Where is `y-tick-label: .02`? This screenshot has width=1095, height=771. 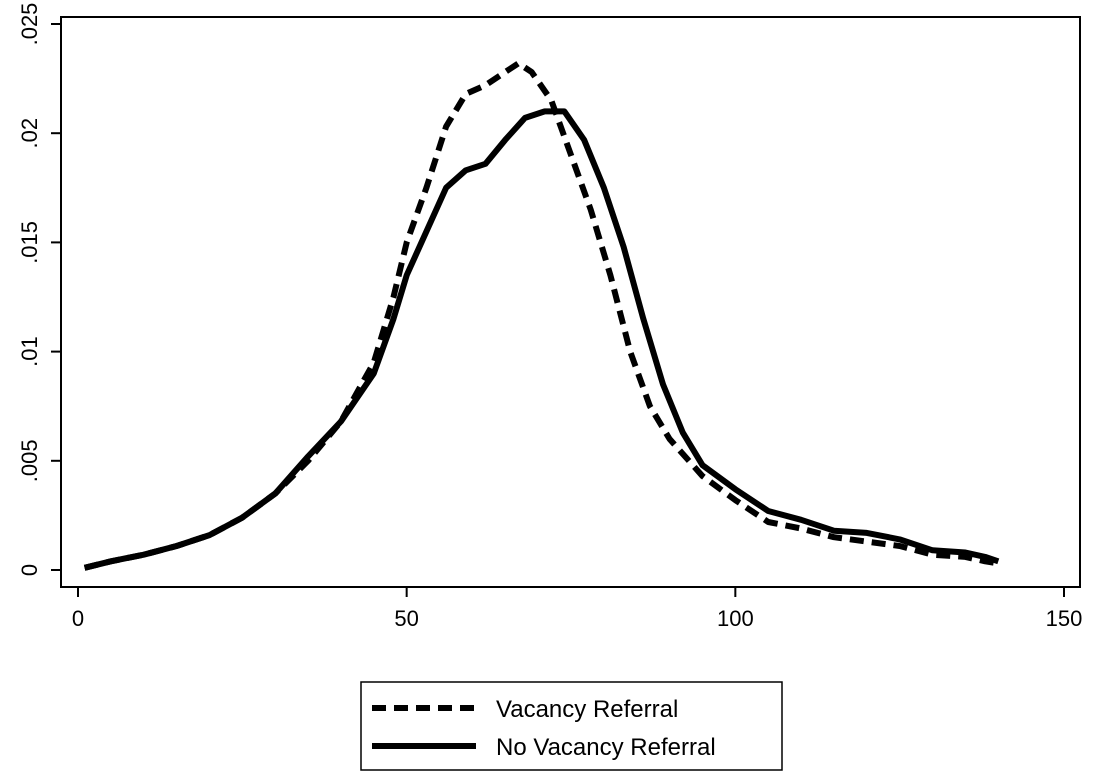
y-tick-label: .02 is located at coordinates (29, 133).